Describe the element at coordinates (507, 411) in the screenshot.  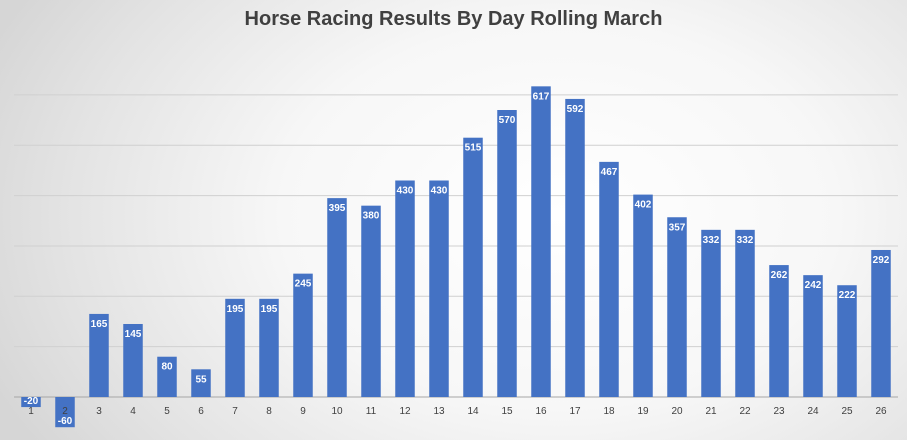
I see `x-tick-label-15: 15` at that location.